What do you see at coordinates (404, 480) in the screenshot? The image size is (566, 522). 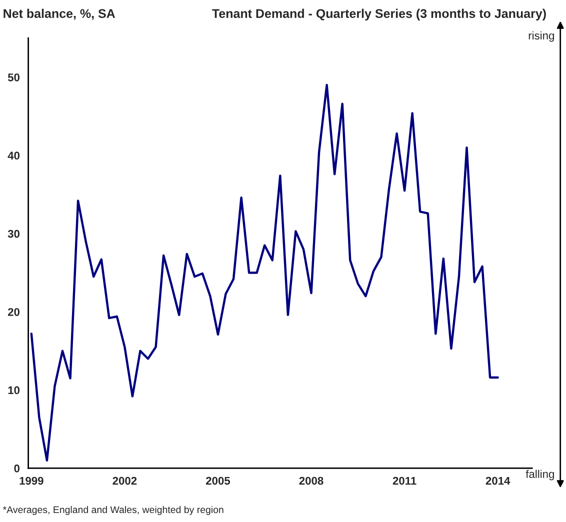 I see `x-tick-label: 2011` at bounding box center [404, 480].